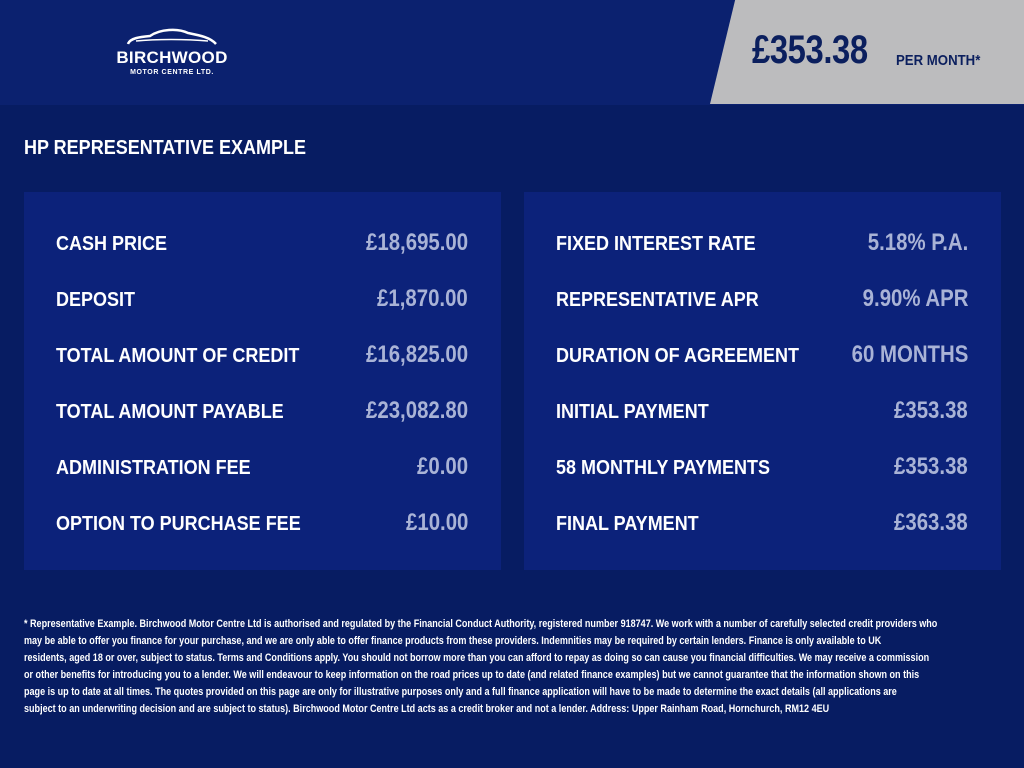 The height and width of the screenshot is (768, 1024). Describe the element at coordinates (917, 242) in the screenshot. I see `row-value: 5.18% P.A.` at that location.